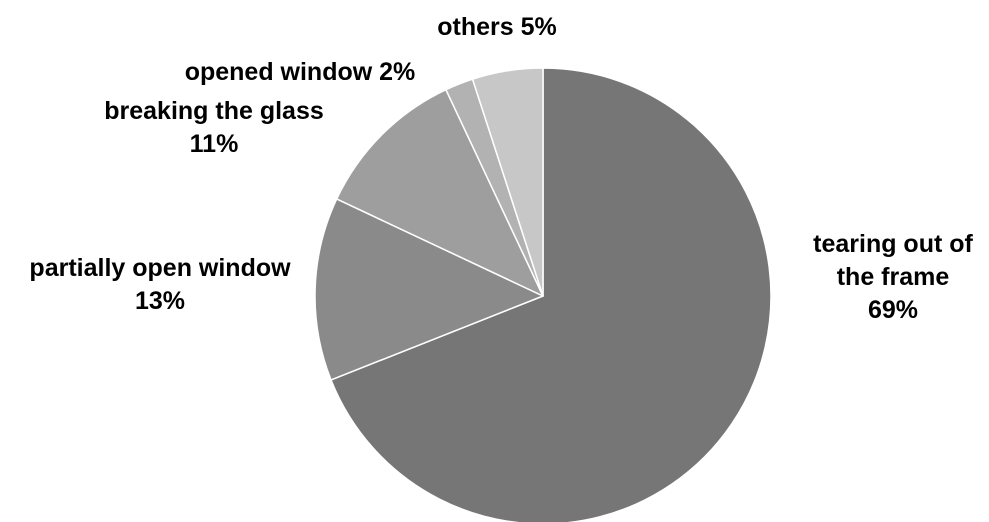 This screenshot has height=522, width=989. Describe the element at coordinates (214, 127) in the screenshot. I see `data-label-breaking-the-glass: breaking the glass 11%` at that location.